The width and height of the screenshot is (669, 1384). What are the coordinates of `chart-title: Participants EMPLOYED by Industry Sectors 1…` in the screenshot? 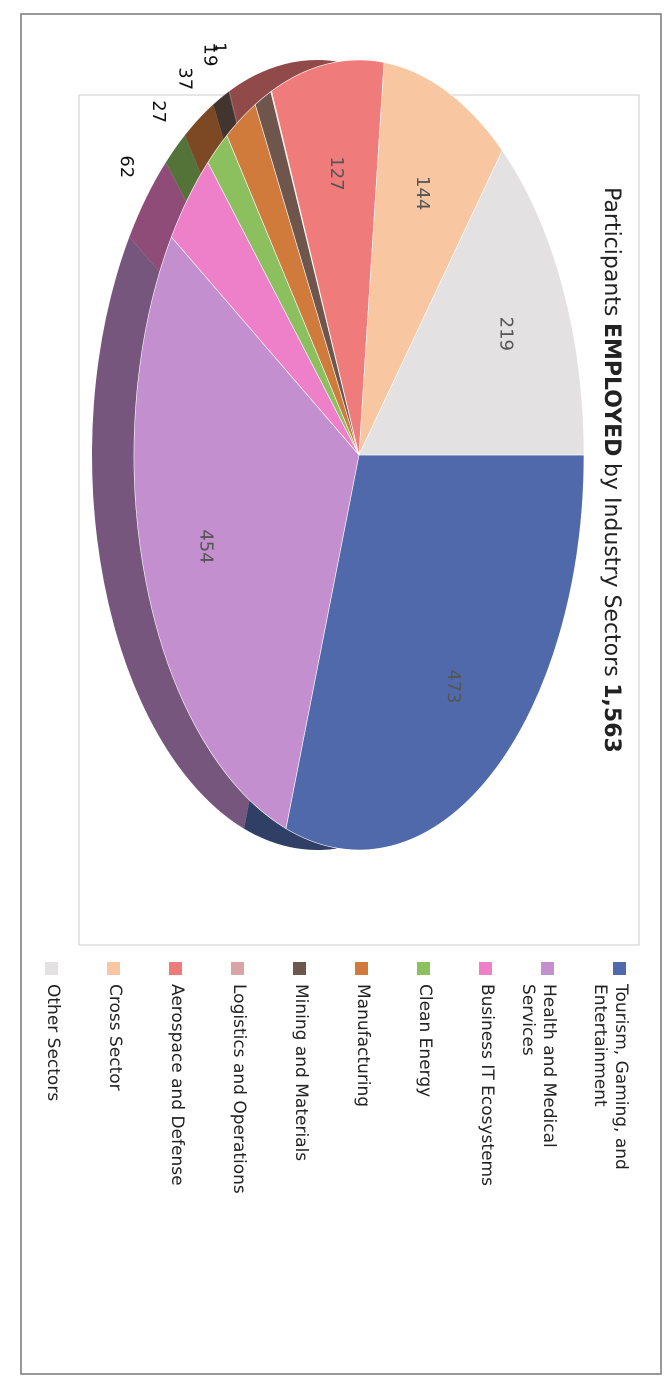 It's located at (611, 470).